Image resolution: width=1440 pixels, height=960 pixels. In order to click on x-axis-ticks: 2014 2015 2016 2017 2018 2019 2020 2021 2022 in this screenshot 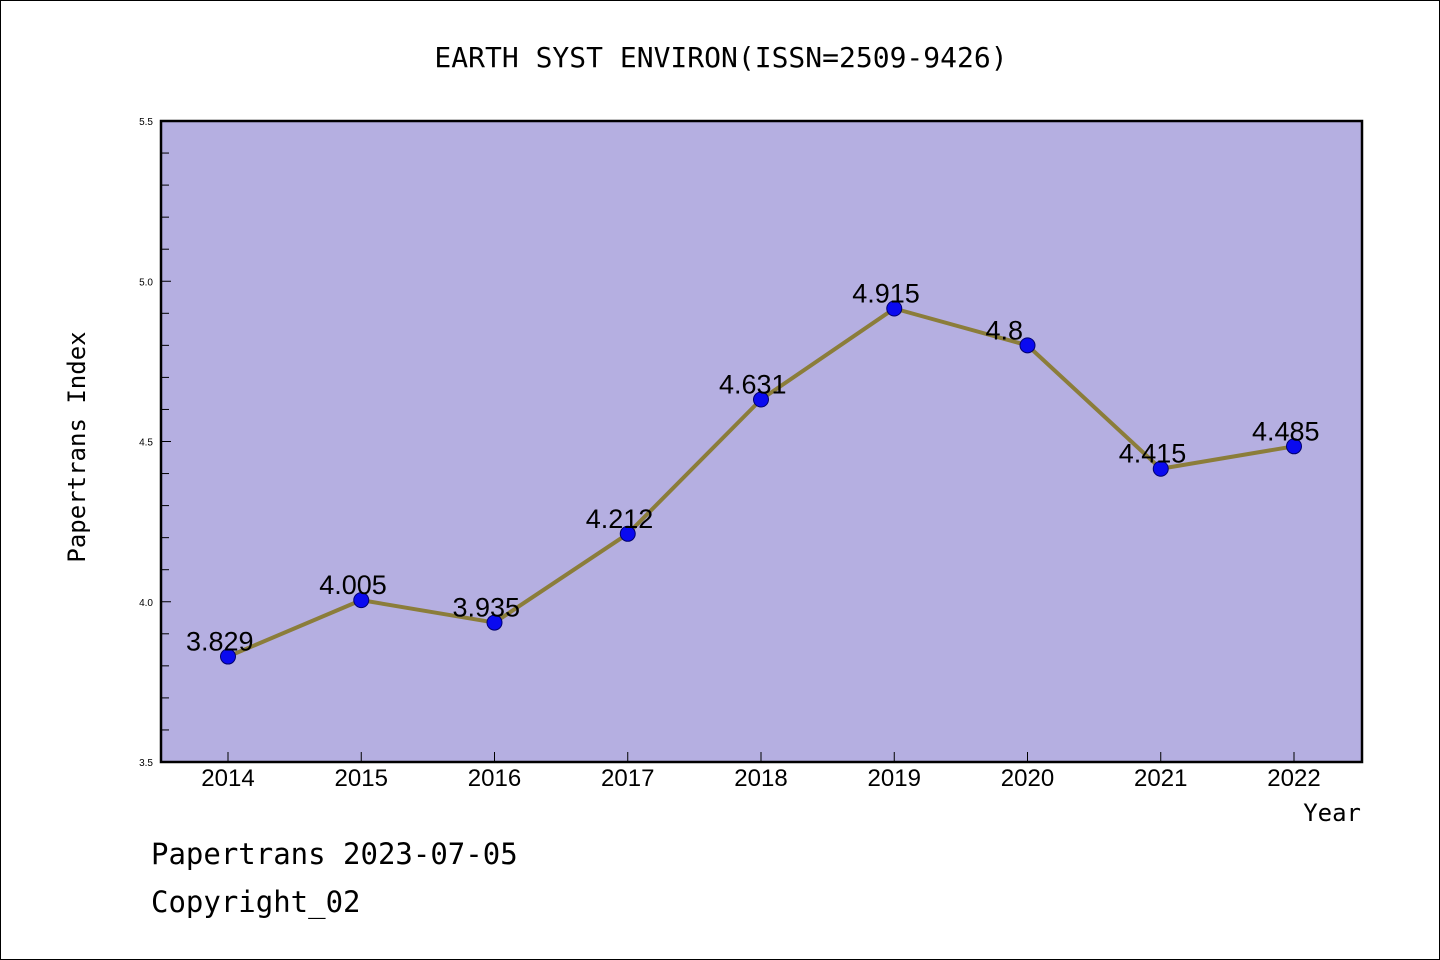, I will do `click(761, 772)`.